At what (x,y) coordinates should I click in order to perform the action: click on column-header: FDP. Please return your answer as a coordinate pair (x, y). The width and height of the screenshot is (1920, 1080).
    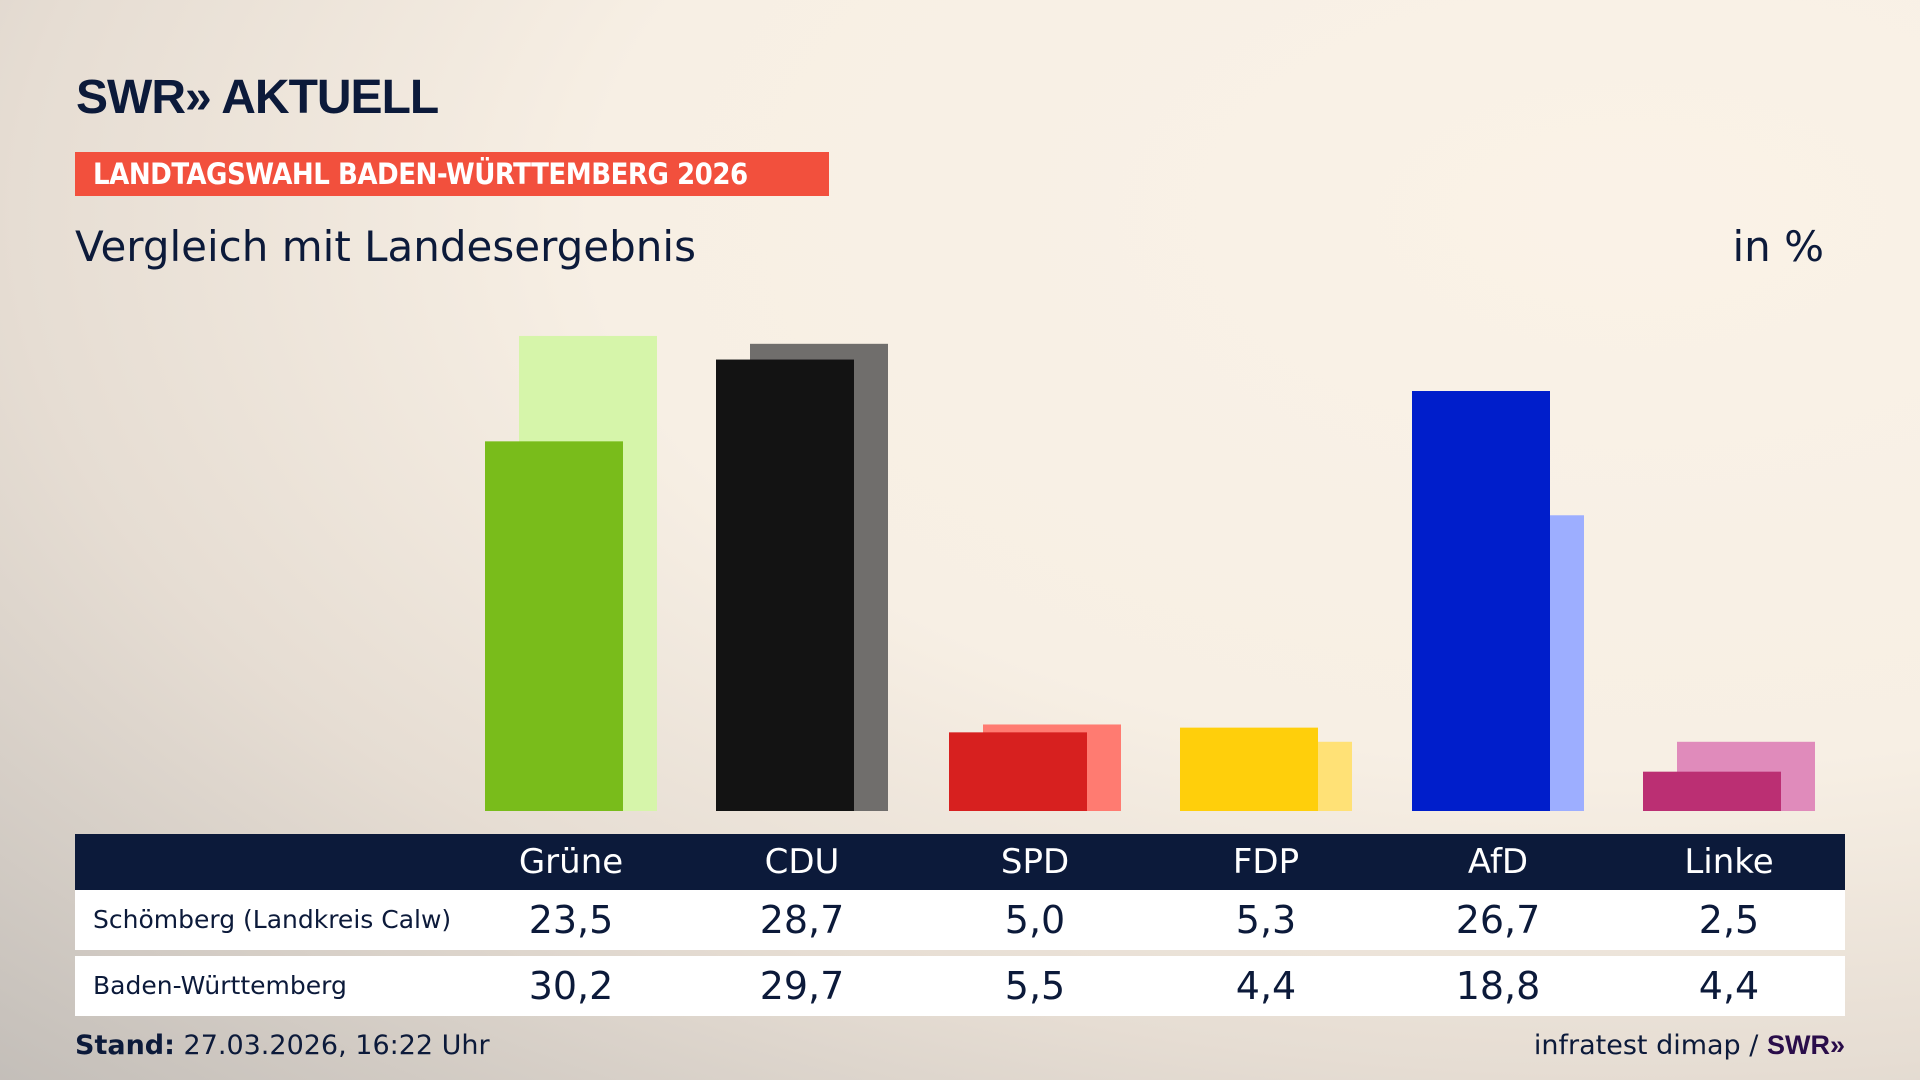
    Looking at the image, I should click on (1266, 862).